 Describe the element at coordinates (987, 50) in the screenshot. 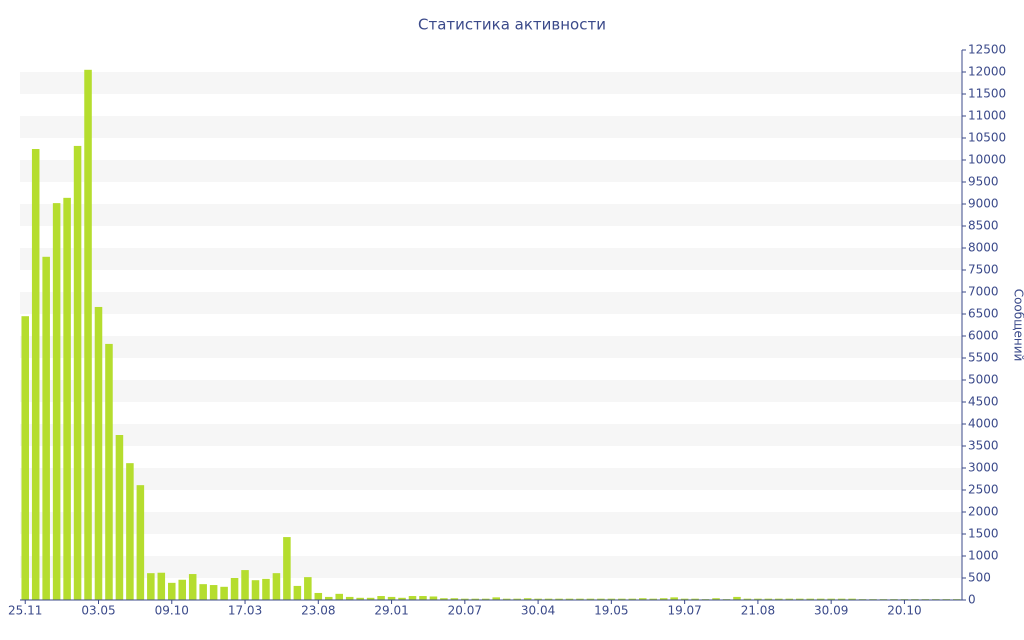

I see `y-tick-label: 12500` at that location.